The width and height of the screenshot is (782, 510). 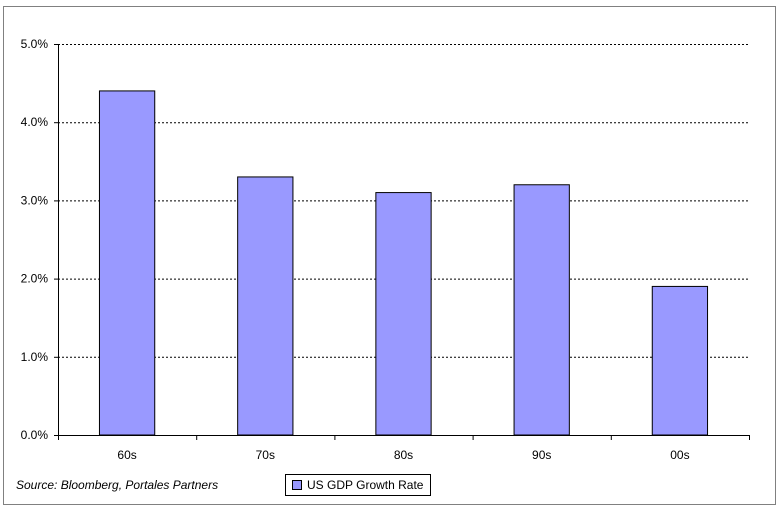 What do you see at coordinates (35, 279) in the screenshot?
I see `y-tick-label: 2.0%` at bounding box center [35, 279].